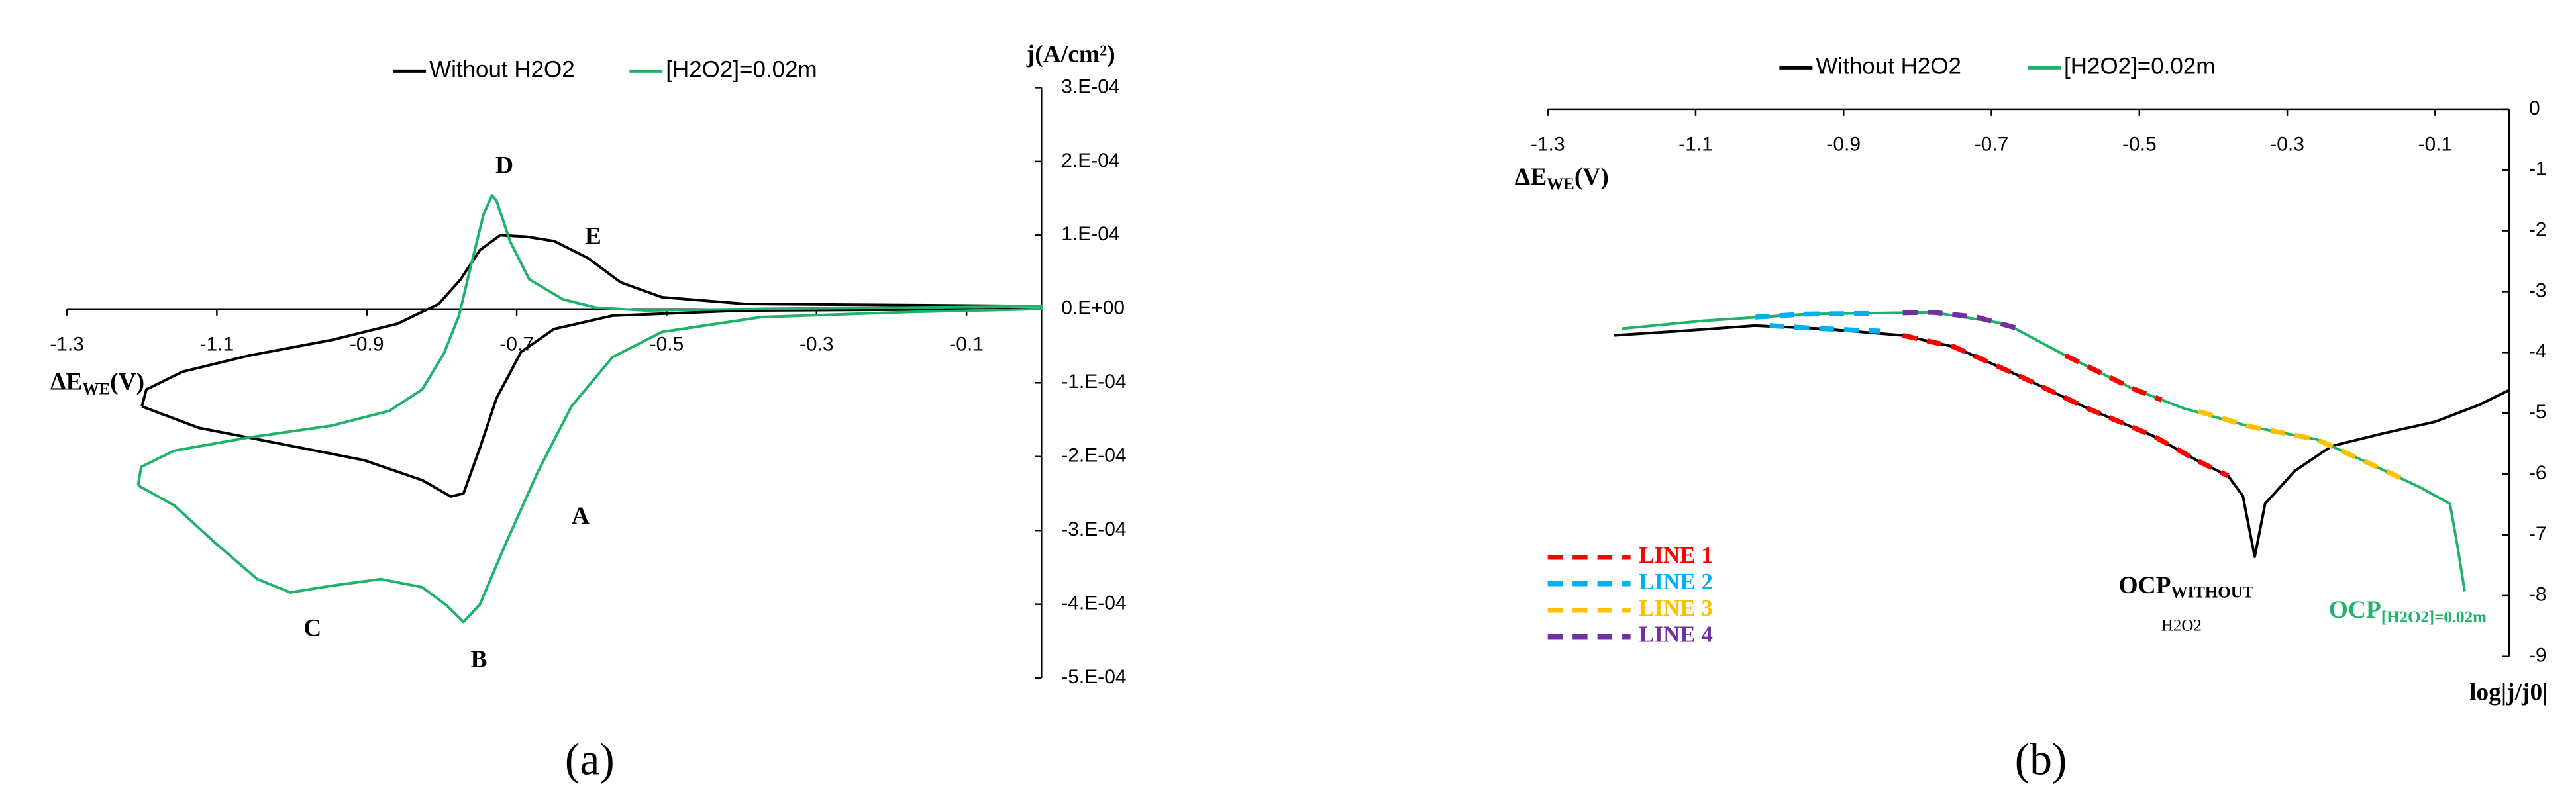 Image resolution: width=2576 pixels, height=807 pixels. I want to click on annotation-text: E, so click(593, 236).